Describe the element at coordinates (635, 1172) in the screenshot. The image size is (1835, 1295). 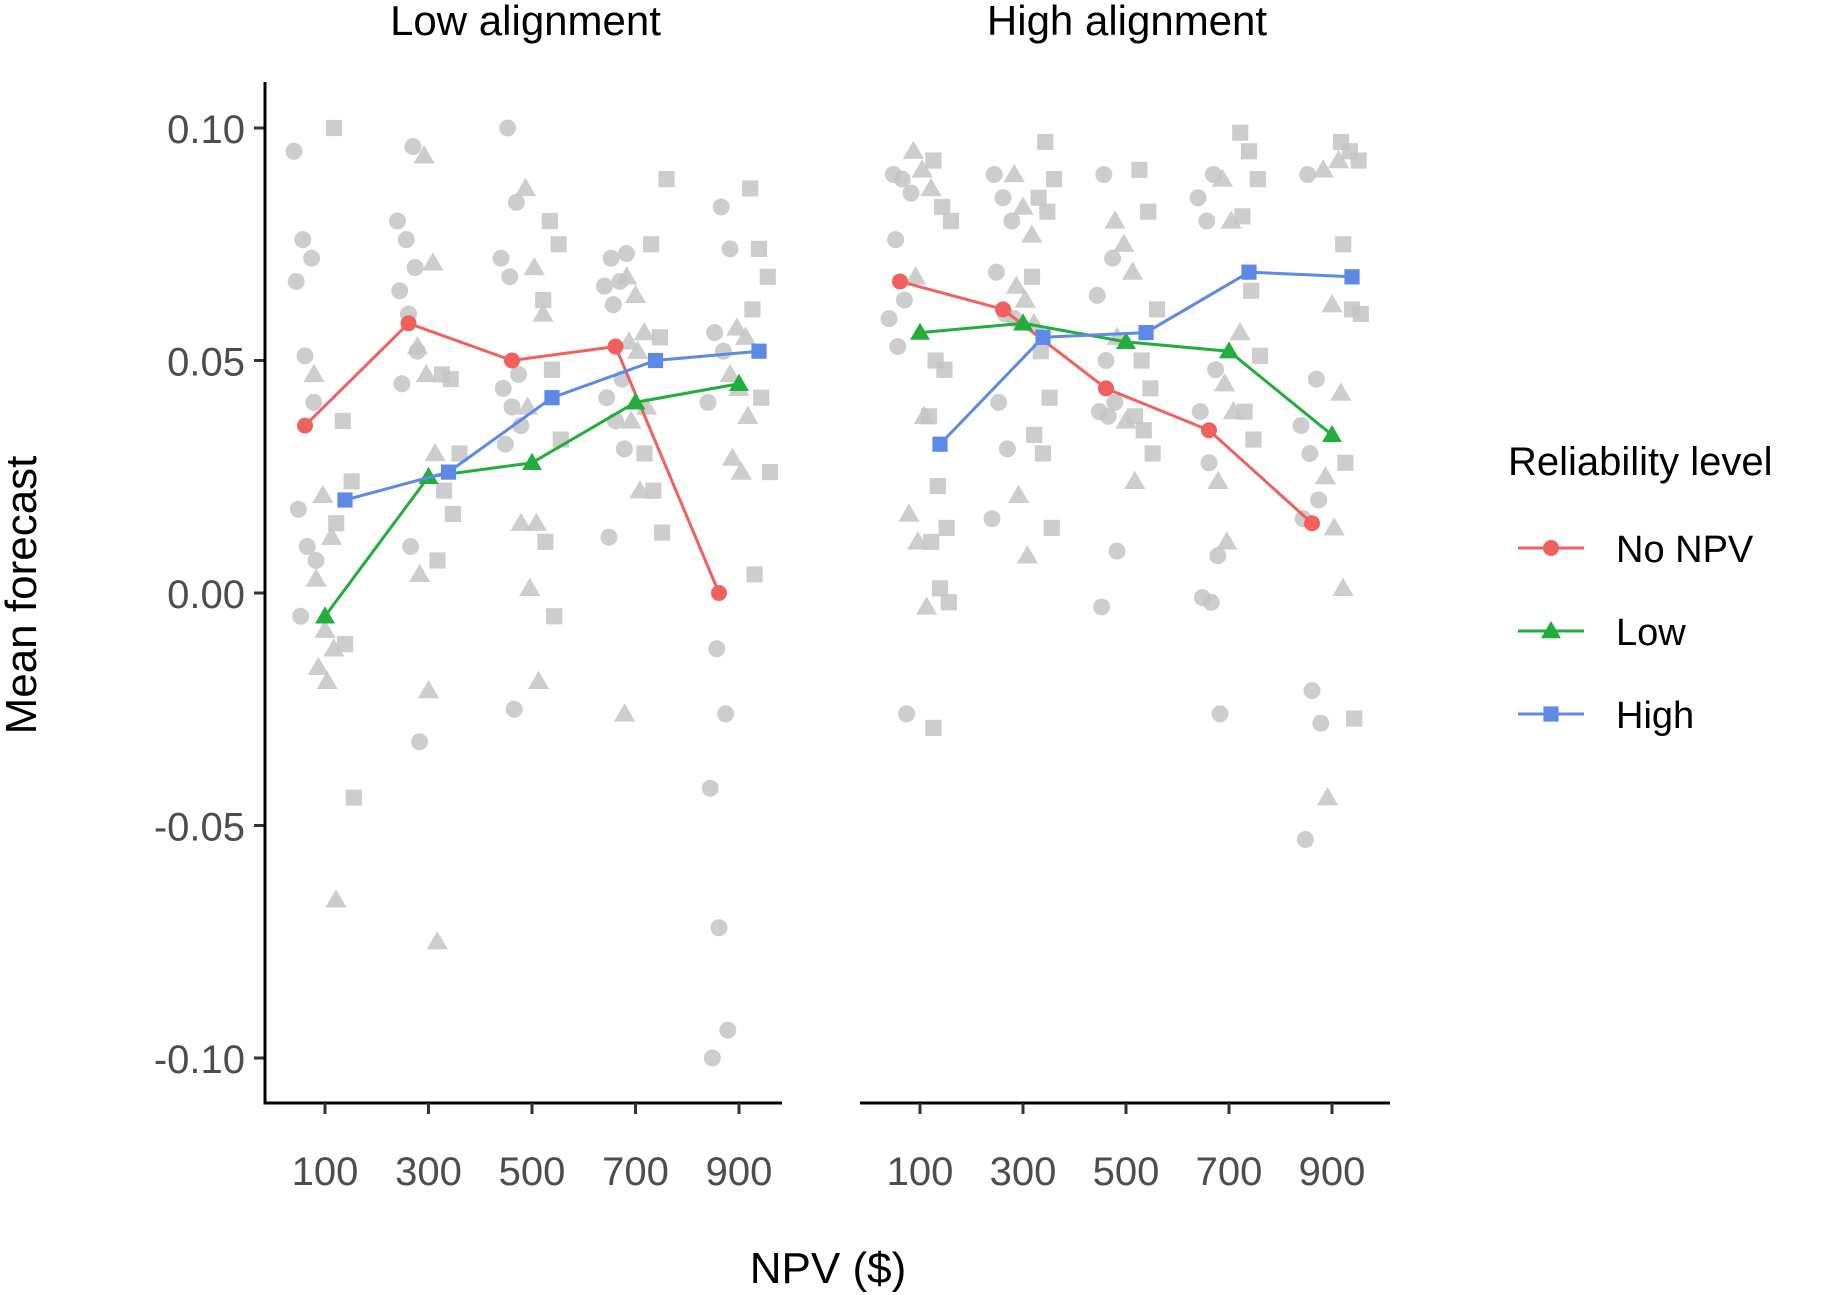
I see `x-tick-label: 700` at that location.